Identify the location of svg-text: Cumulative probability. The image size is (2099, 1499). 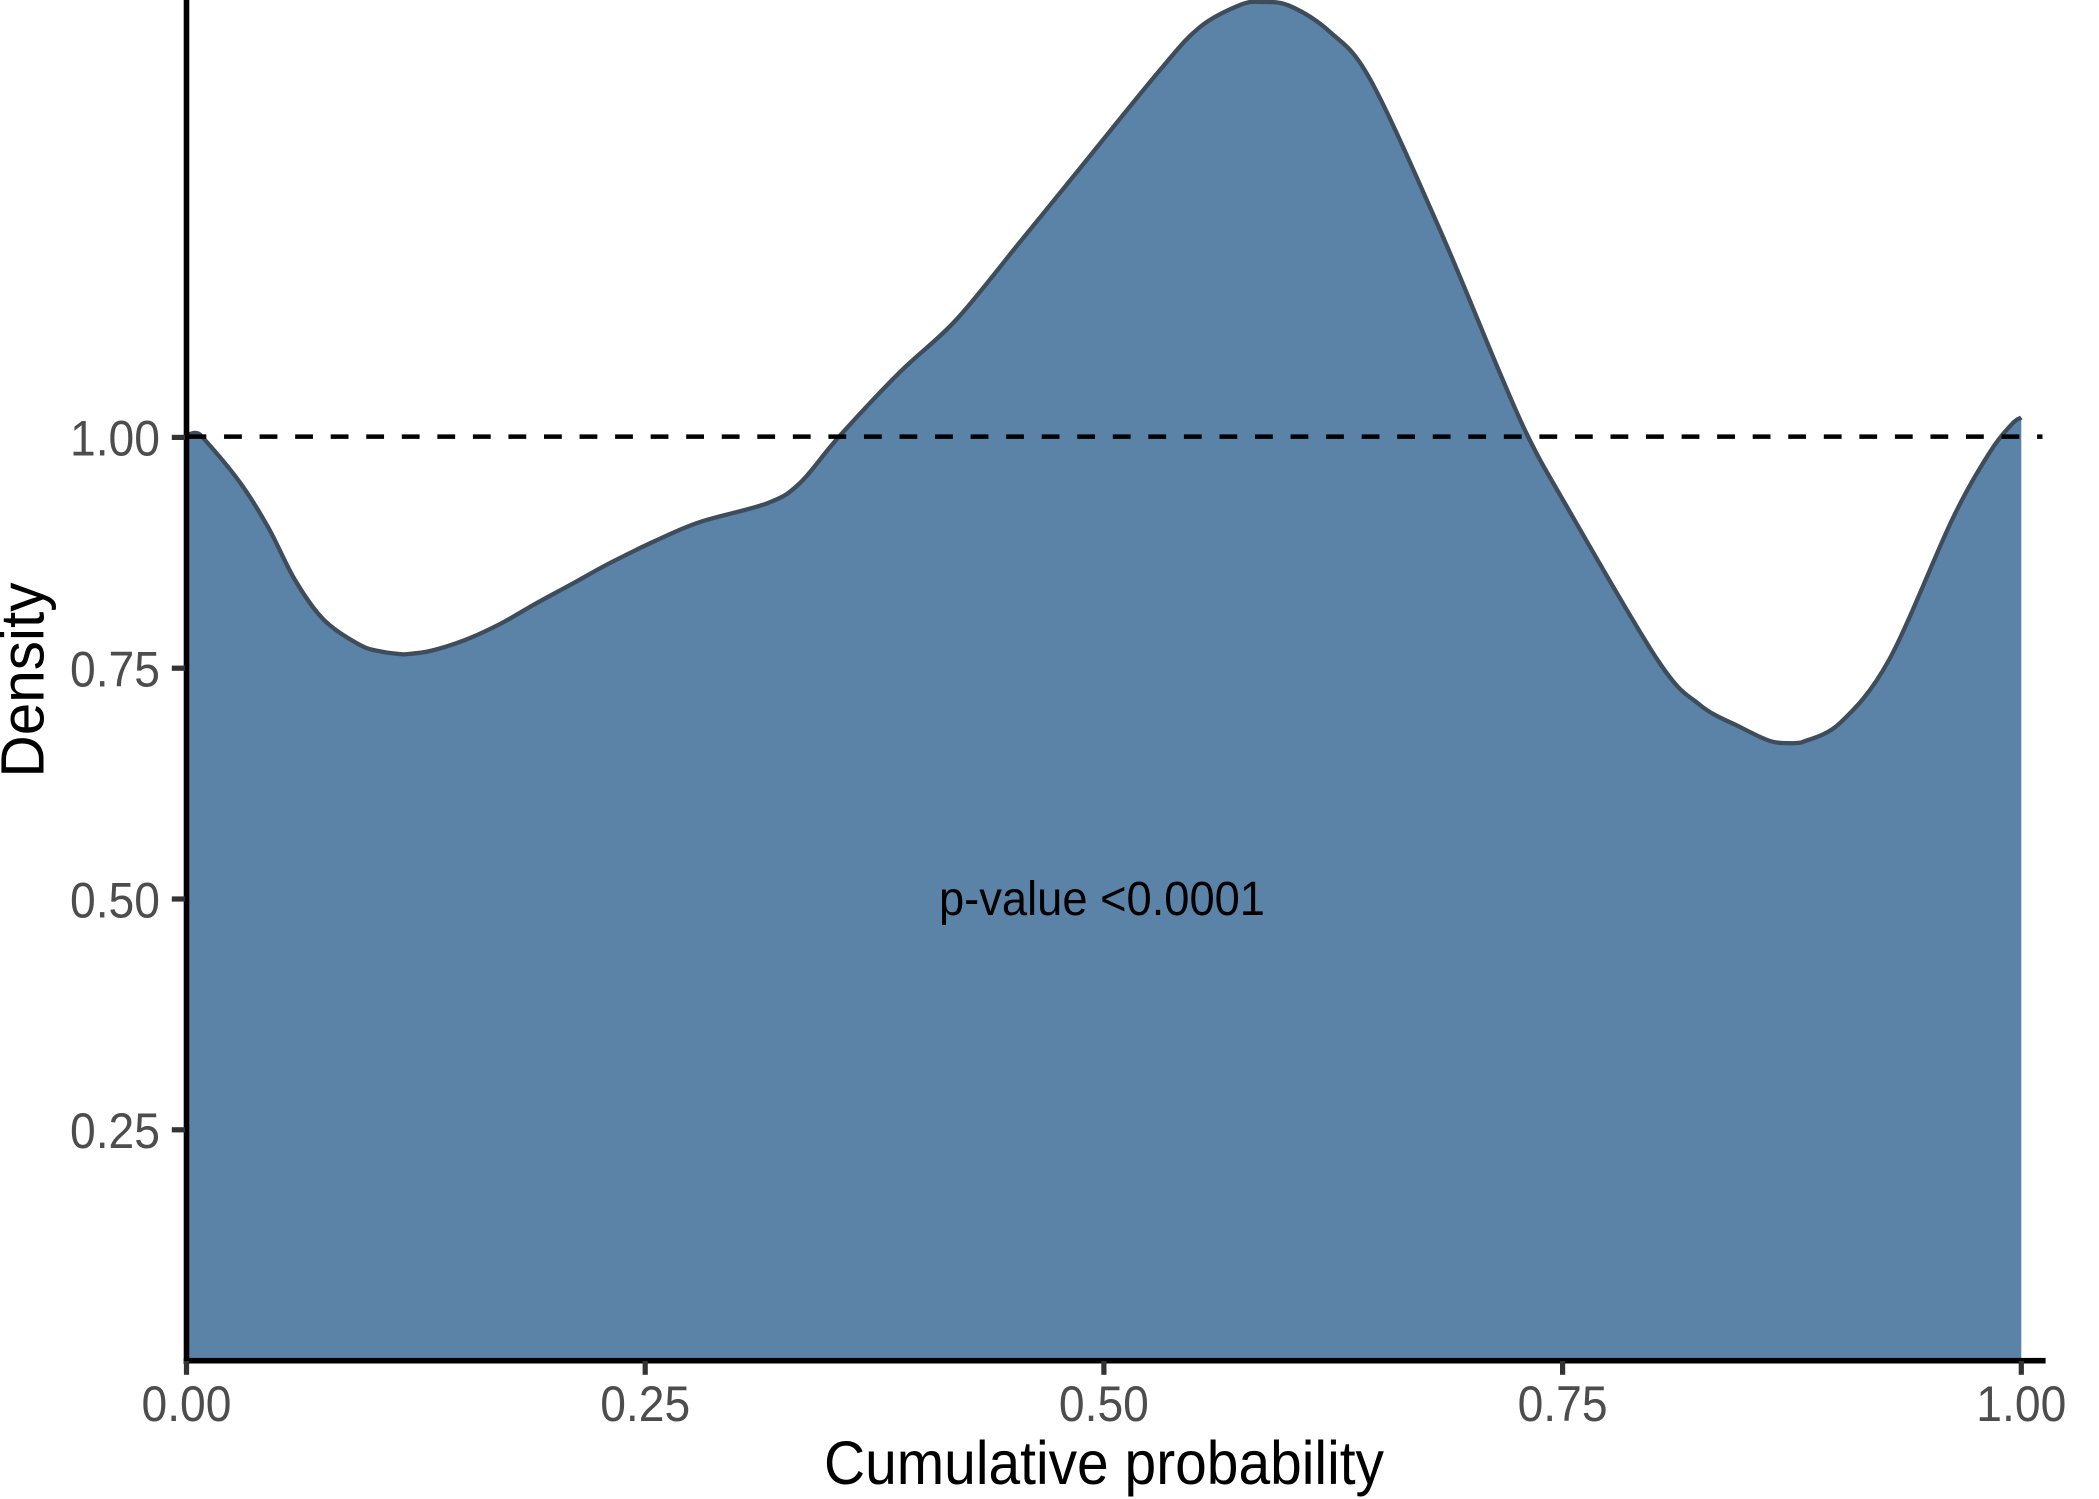
(1104, 1463).